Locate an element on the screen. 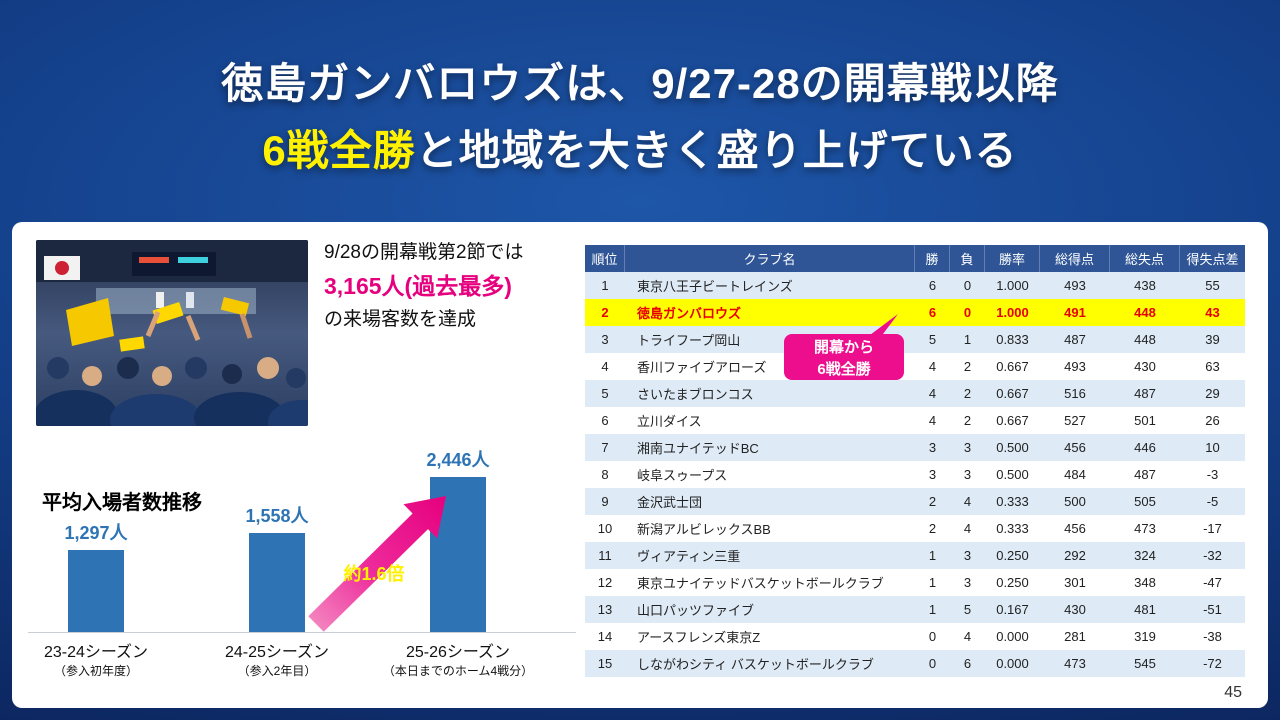 The image size is (1280, 720). cell-club: トライフープ岡山 is located at coordinates (689, 340).